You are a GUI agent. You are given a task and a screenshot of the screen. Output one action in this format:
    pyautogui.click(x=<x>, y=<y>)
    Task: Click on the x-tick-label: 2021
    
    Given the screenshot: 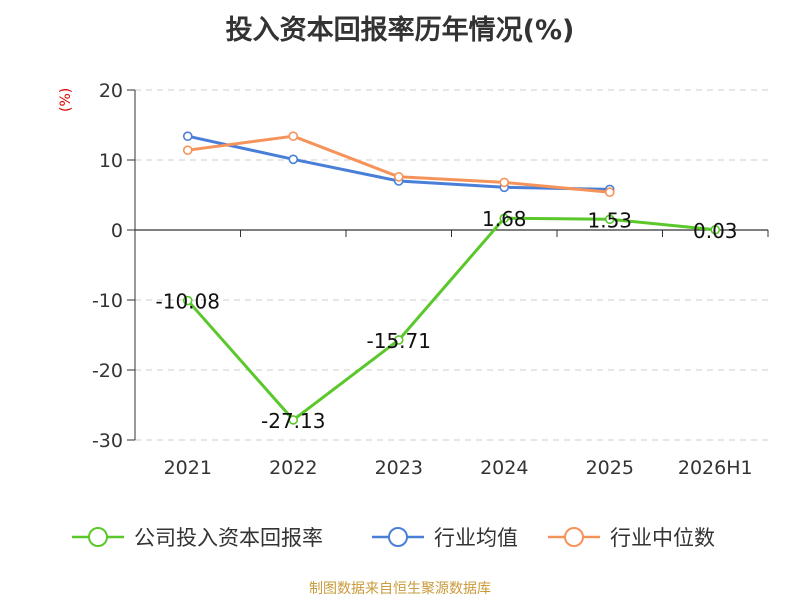 What is the action you would take?
    pyautogui.click(x=188, y=468)
    